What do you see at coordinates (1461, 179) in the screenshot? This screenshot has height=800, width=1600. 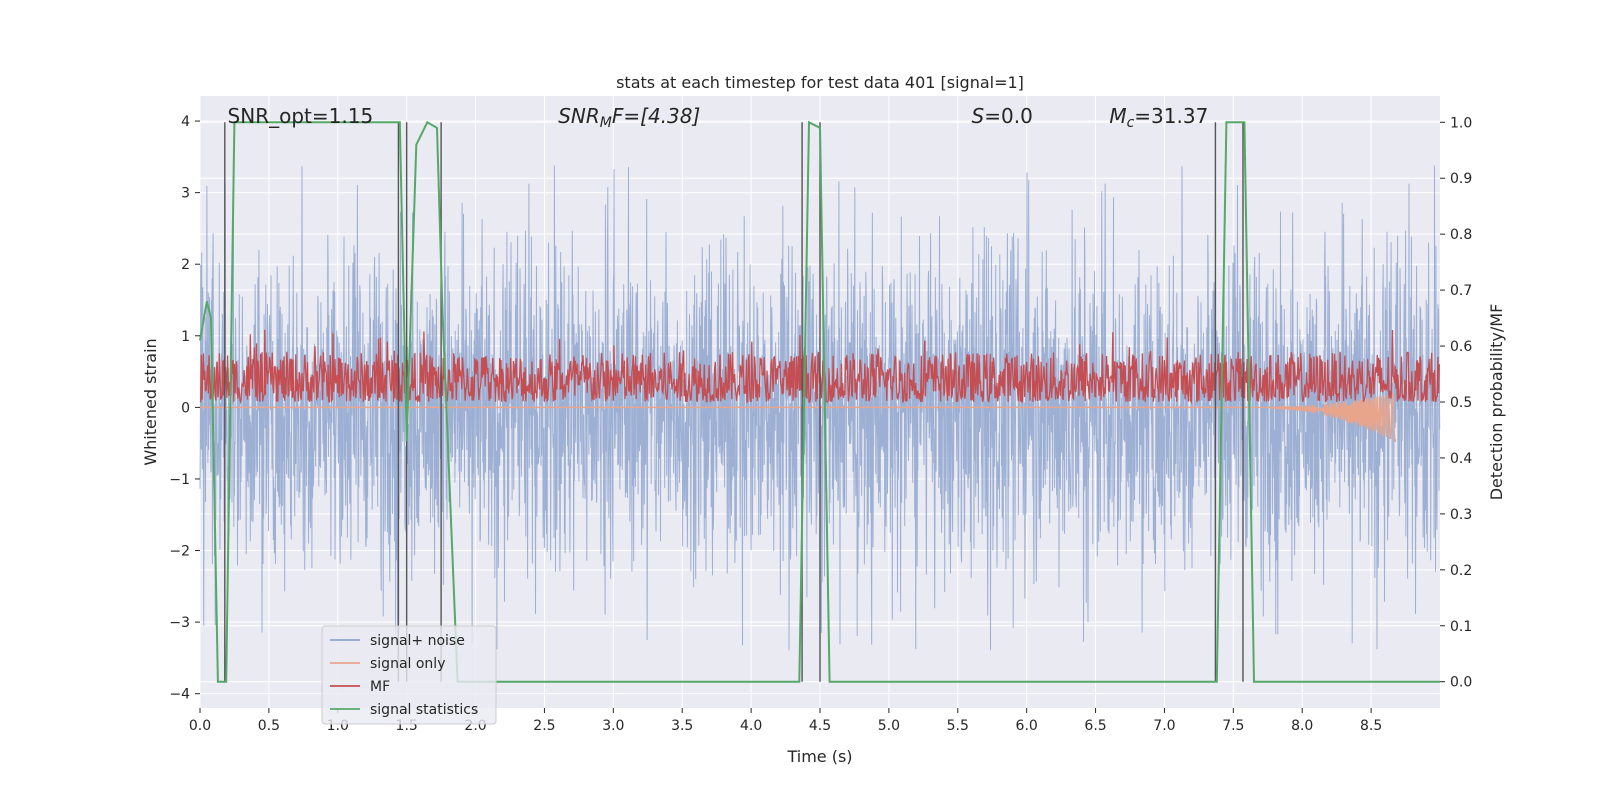 I see `y2-tick-label: 0.9` at bounding box center [1461, 179].